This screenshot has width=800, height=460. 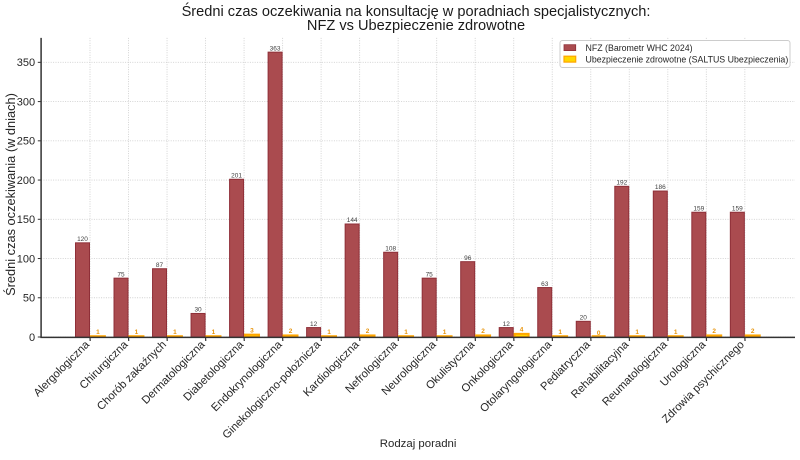 I want to click on svg-text: NFZ vs Ubezpieczenie zdrowotne, so click(x=416, y=26).